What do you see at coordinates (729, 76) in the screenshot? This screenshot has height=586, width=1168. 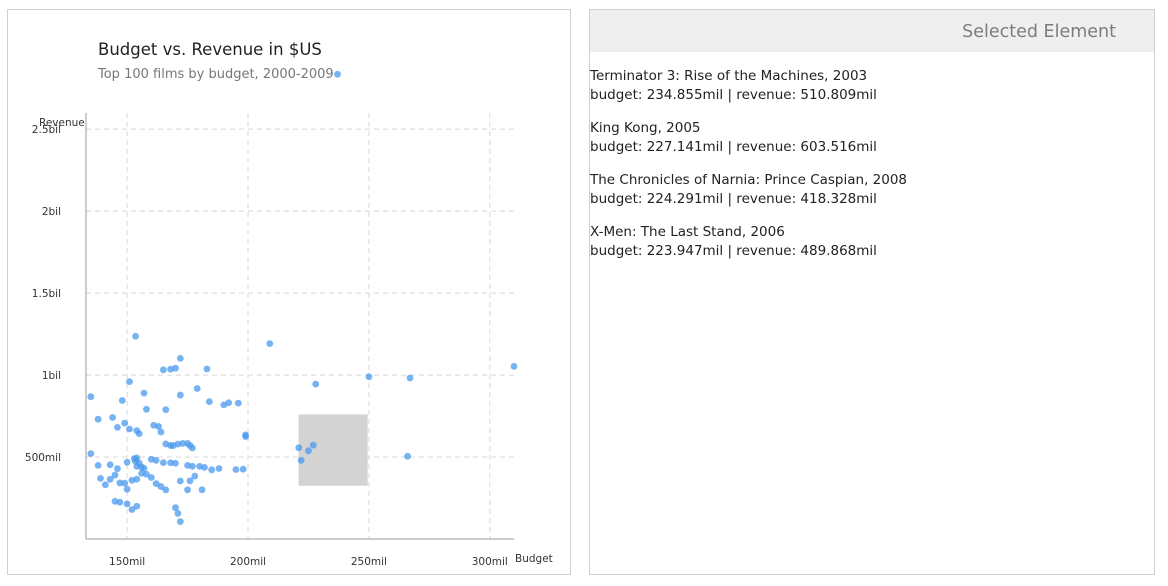 I see `item-title: Terminator 3: Rise of the Machines, 2003` at bounding box center [729, 76].